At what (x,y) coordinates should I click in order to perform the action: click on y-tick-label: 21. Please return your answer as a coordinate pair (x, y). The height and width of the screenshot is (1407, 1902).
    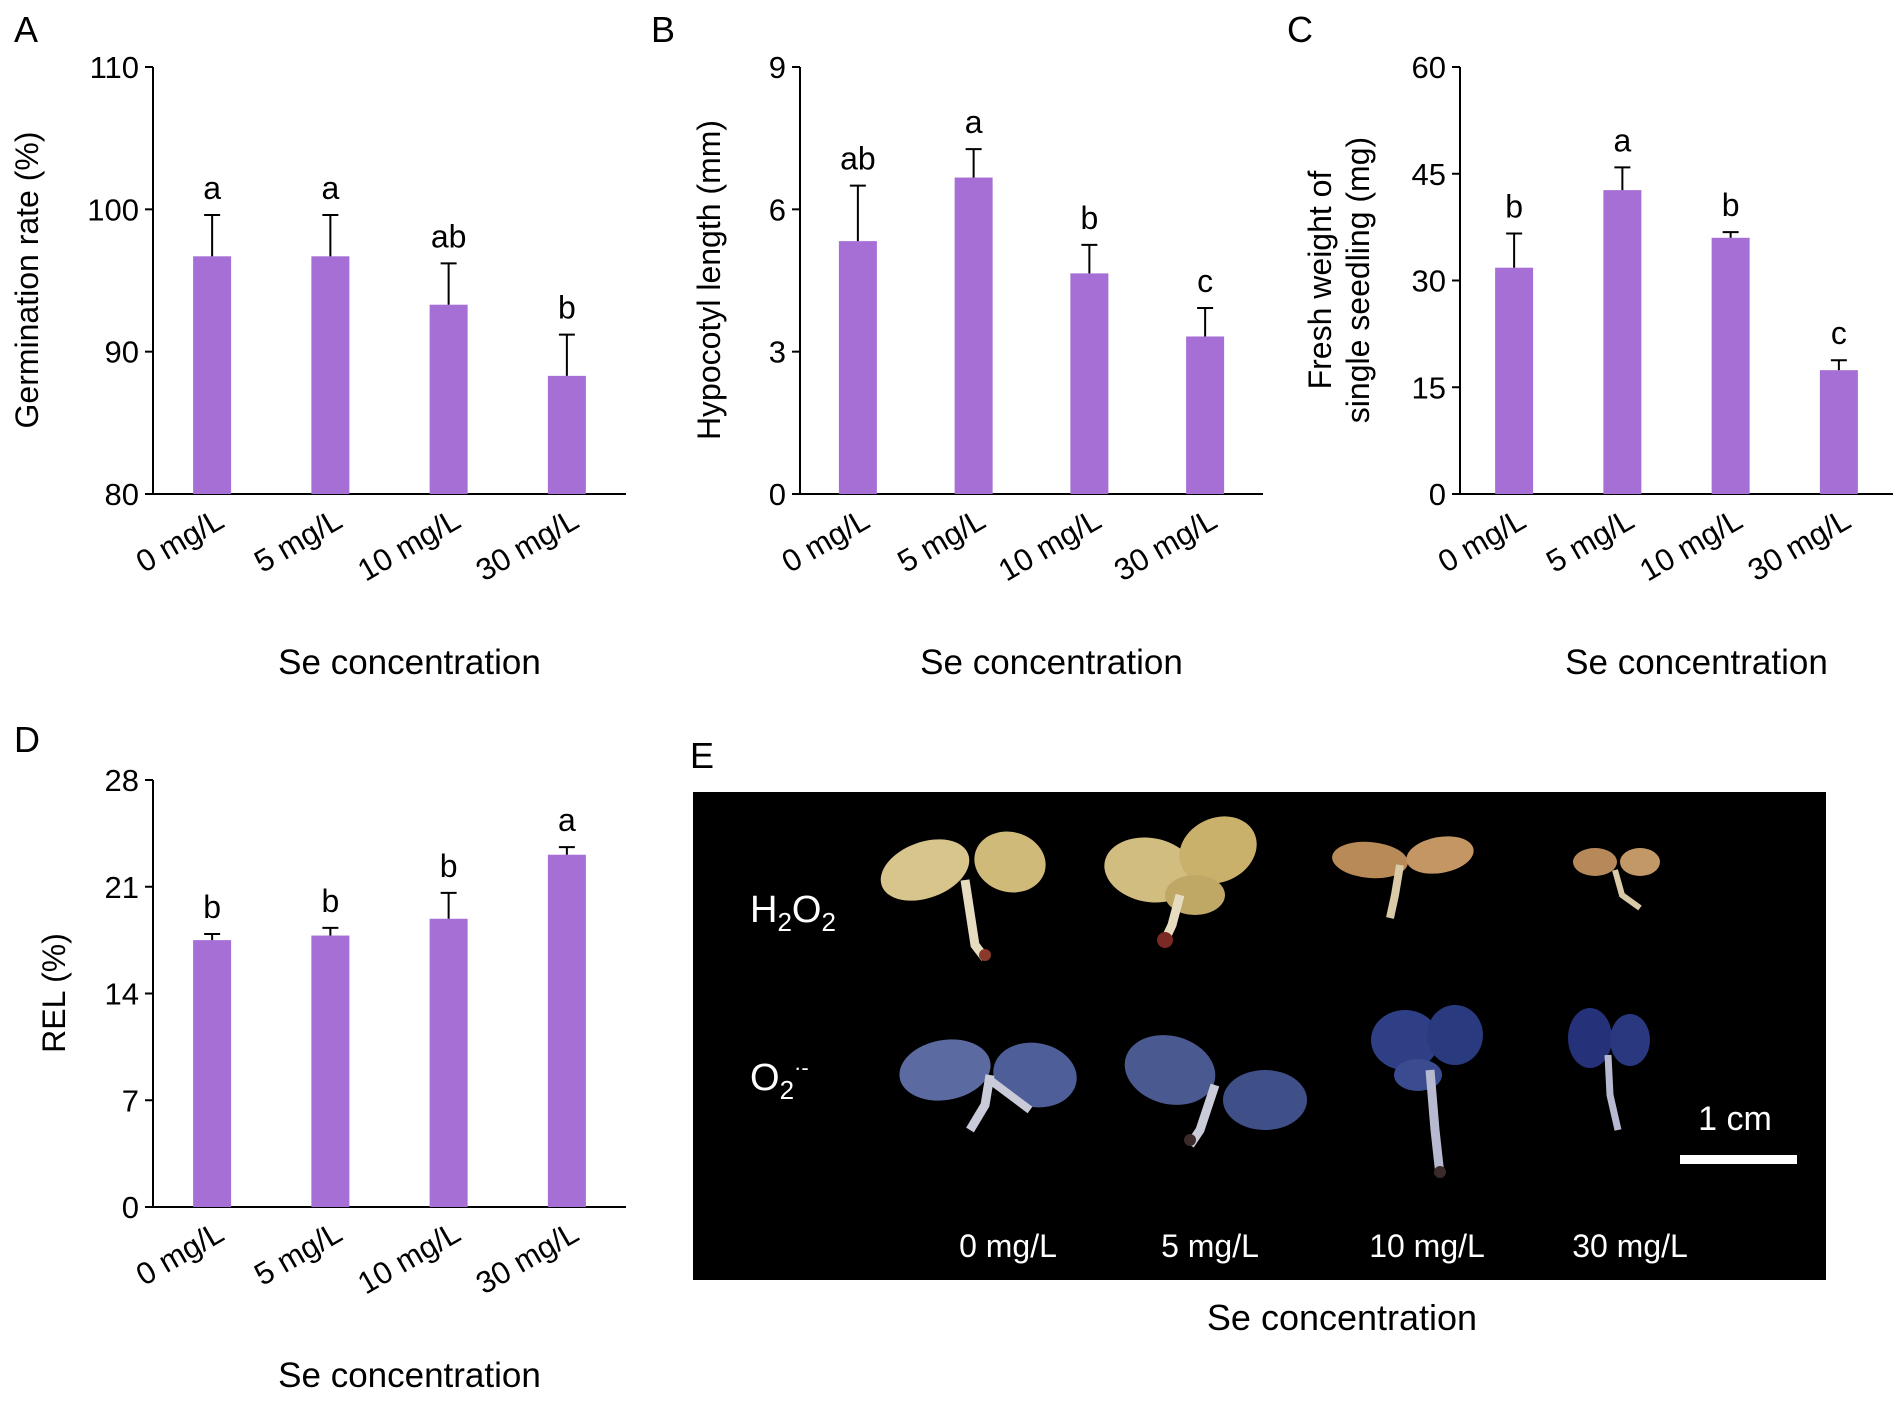
    Looking at the image, I should click on (122, 887).